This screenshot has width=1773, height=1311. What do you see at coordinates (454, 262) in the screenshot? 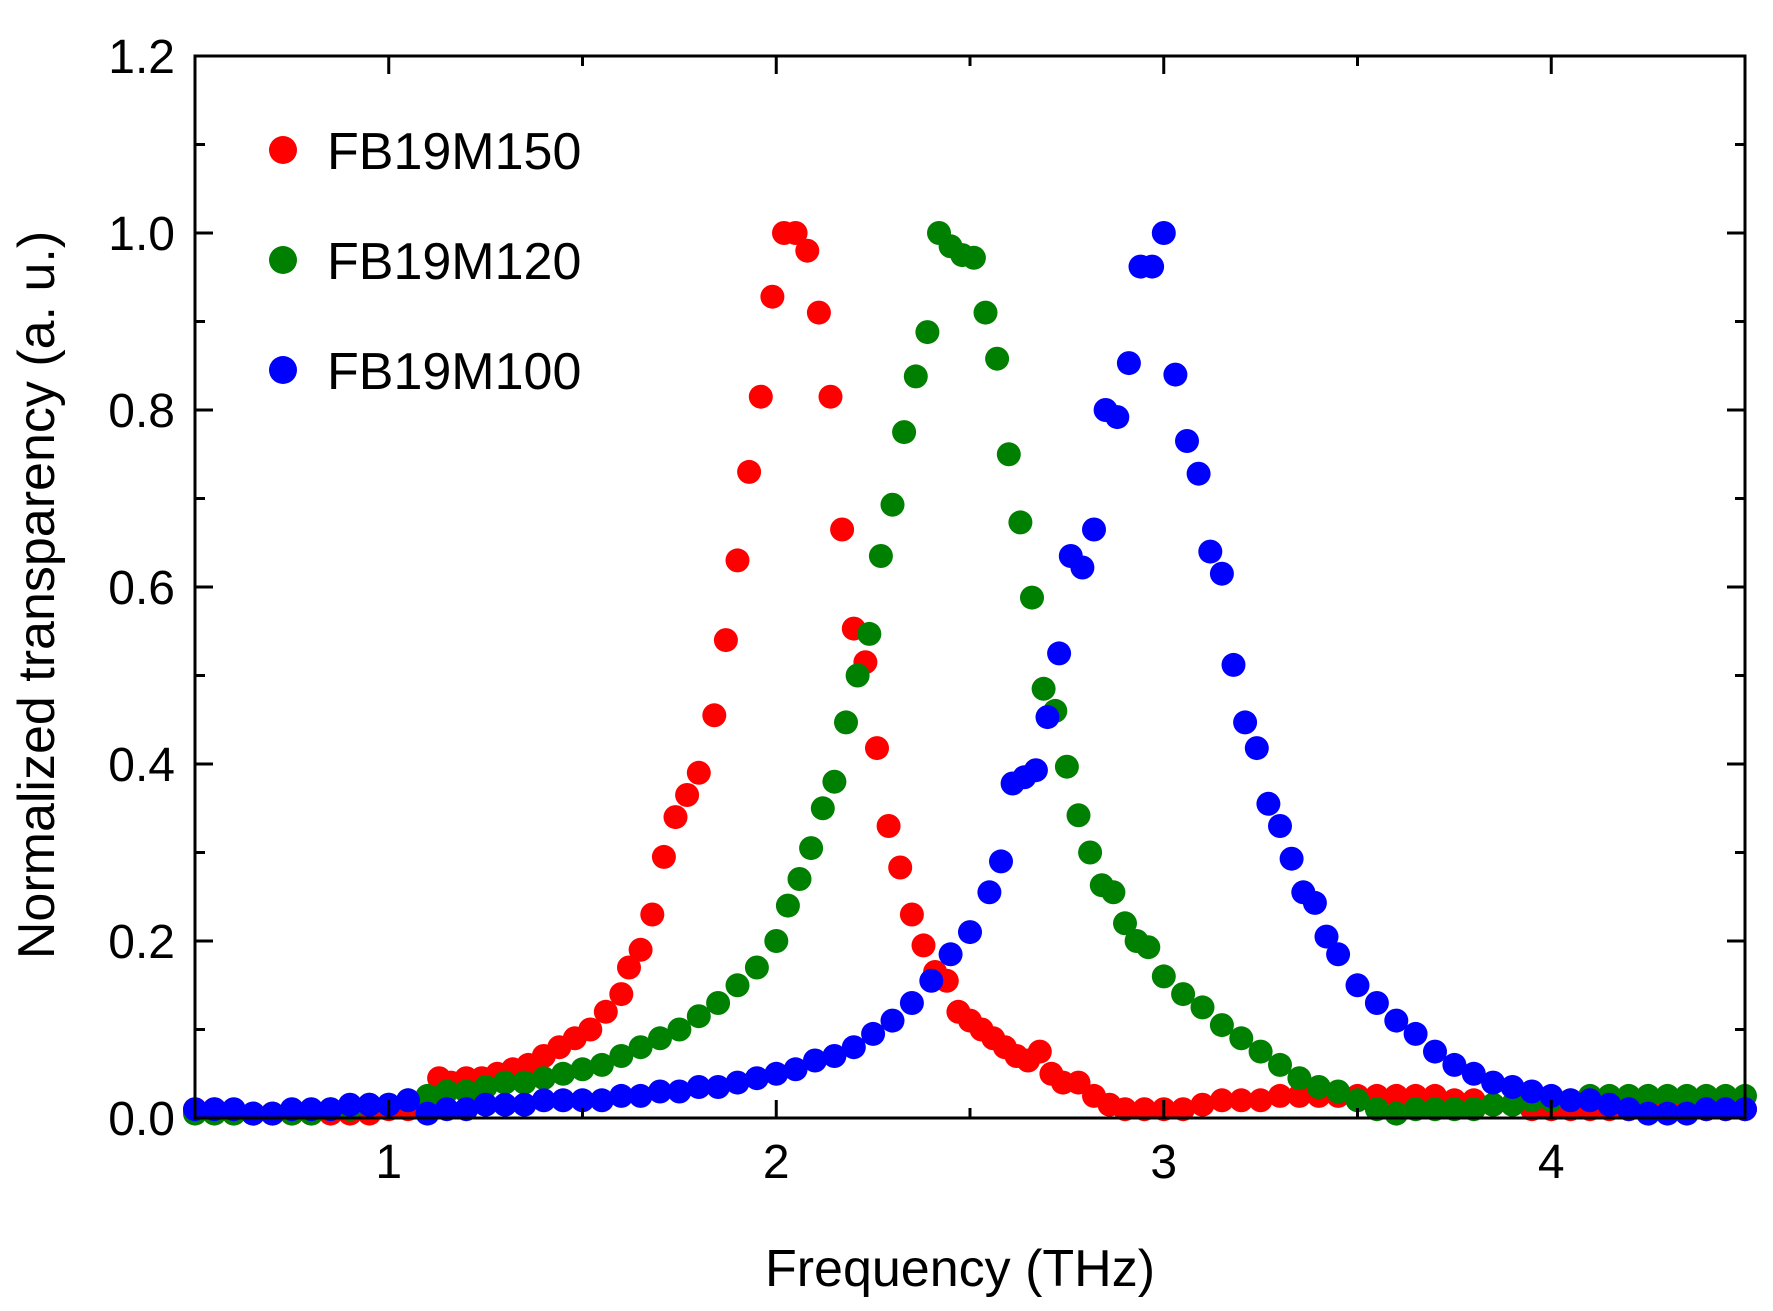
I see `legend-label: FB19M120` at bounding box center [454, 262].